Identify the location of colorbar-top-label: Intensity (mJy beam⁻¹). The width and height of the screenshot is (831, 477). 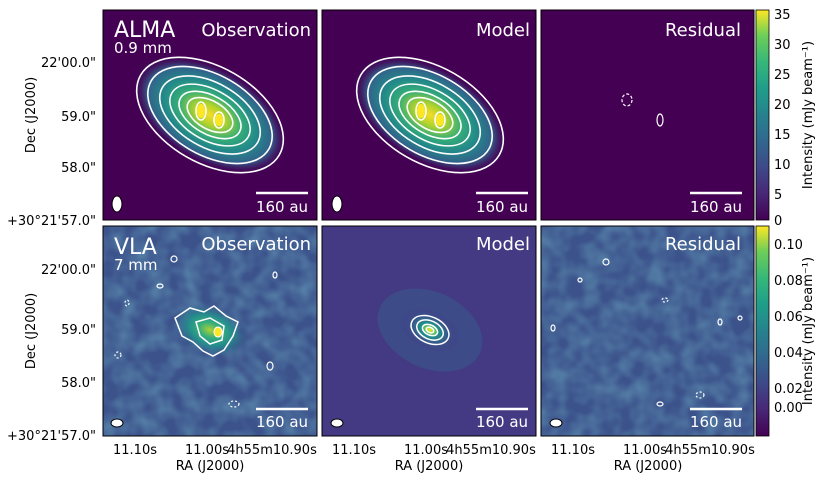
(808, 115).